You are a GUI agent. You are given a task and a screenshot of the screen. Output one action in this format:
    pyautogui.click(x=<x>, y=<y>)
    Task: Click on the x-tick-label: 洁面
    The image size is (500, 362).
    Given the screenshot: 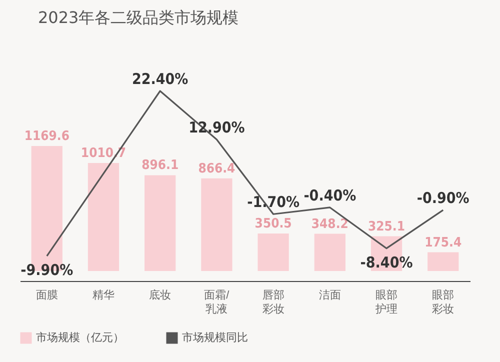 What is the action you would take?
    pyautogui.click(x=329, y=295)
    